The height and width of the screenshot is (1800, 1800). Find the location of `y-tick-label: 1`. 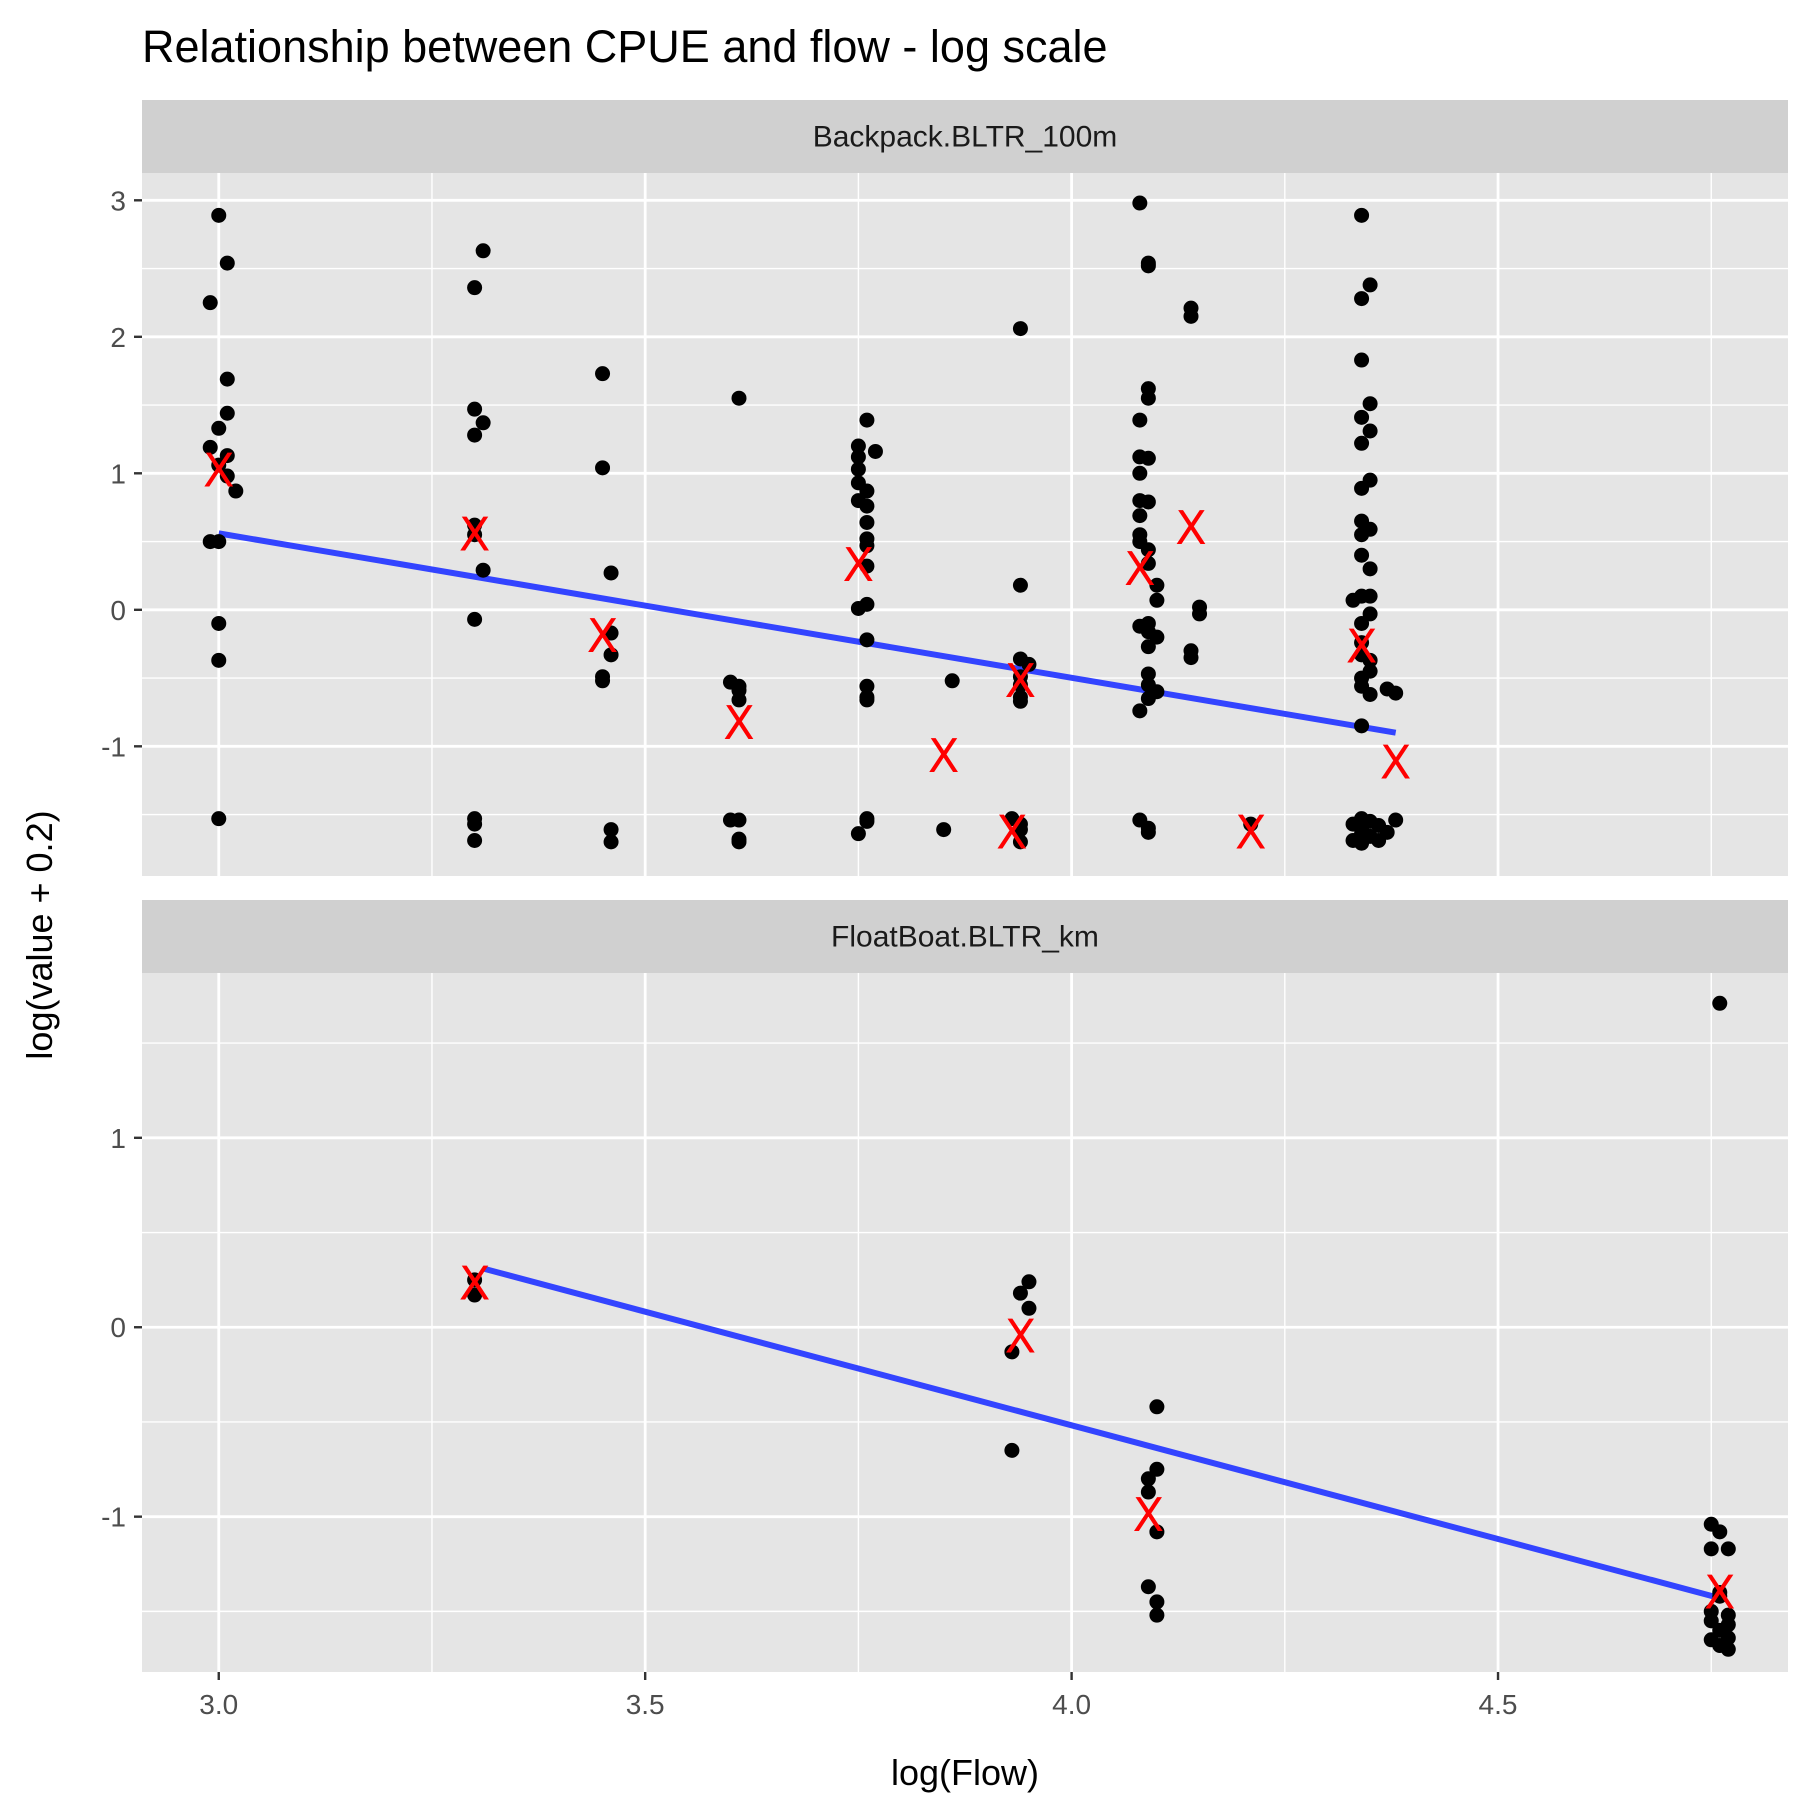

y-tick-label: 1 is located at coordinates (118, 1138).